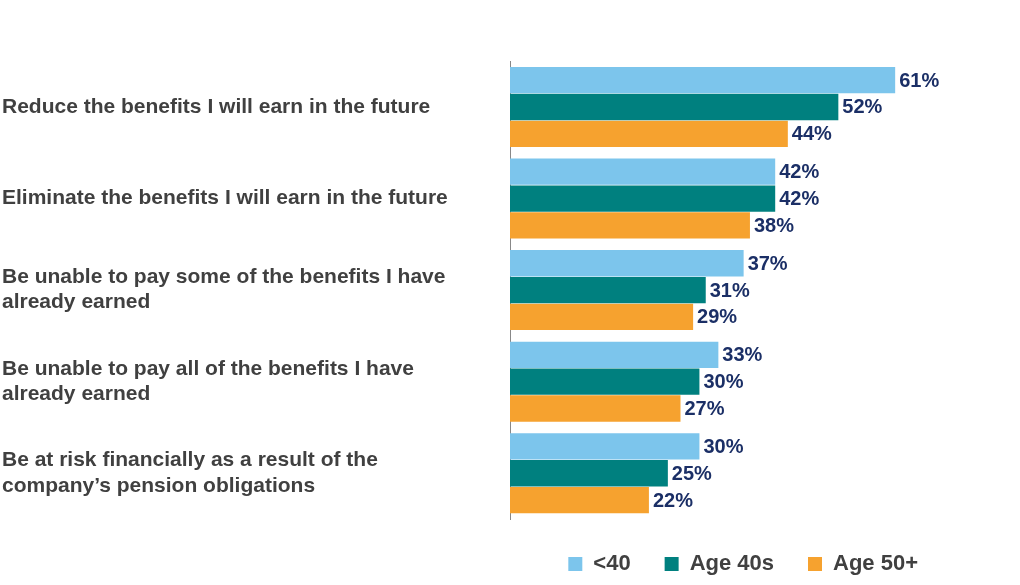 This screenshot has height=585, width=1020. Describe the element at coordinates (919, 79) in the screenshot. I see `data-label: 61%` at that location.